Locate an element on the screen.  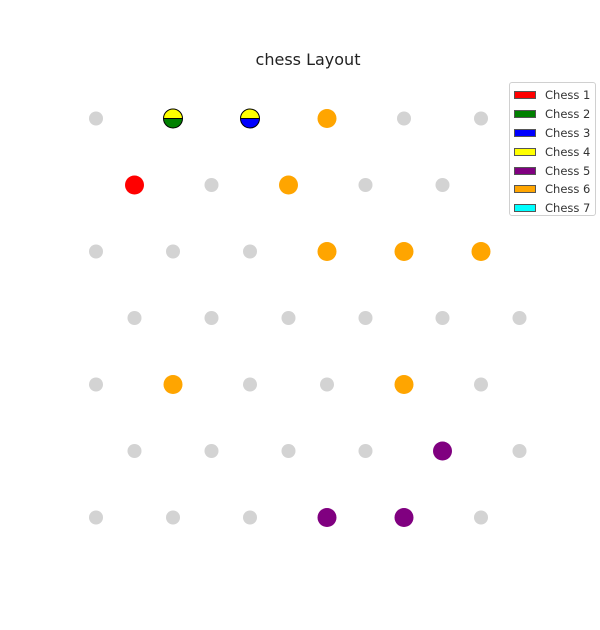
legend-label: Chess 3 is located at coordinates (568, 132).